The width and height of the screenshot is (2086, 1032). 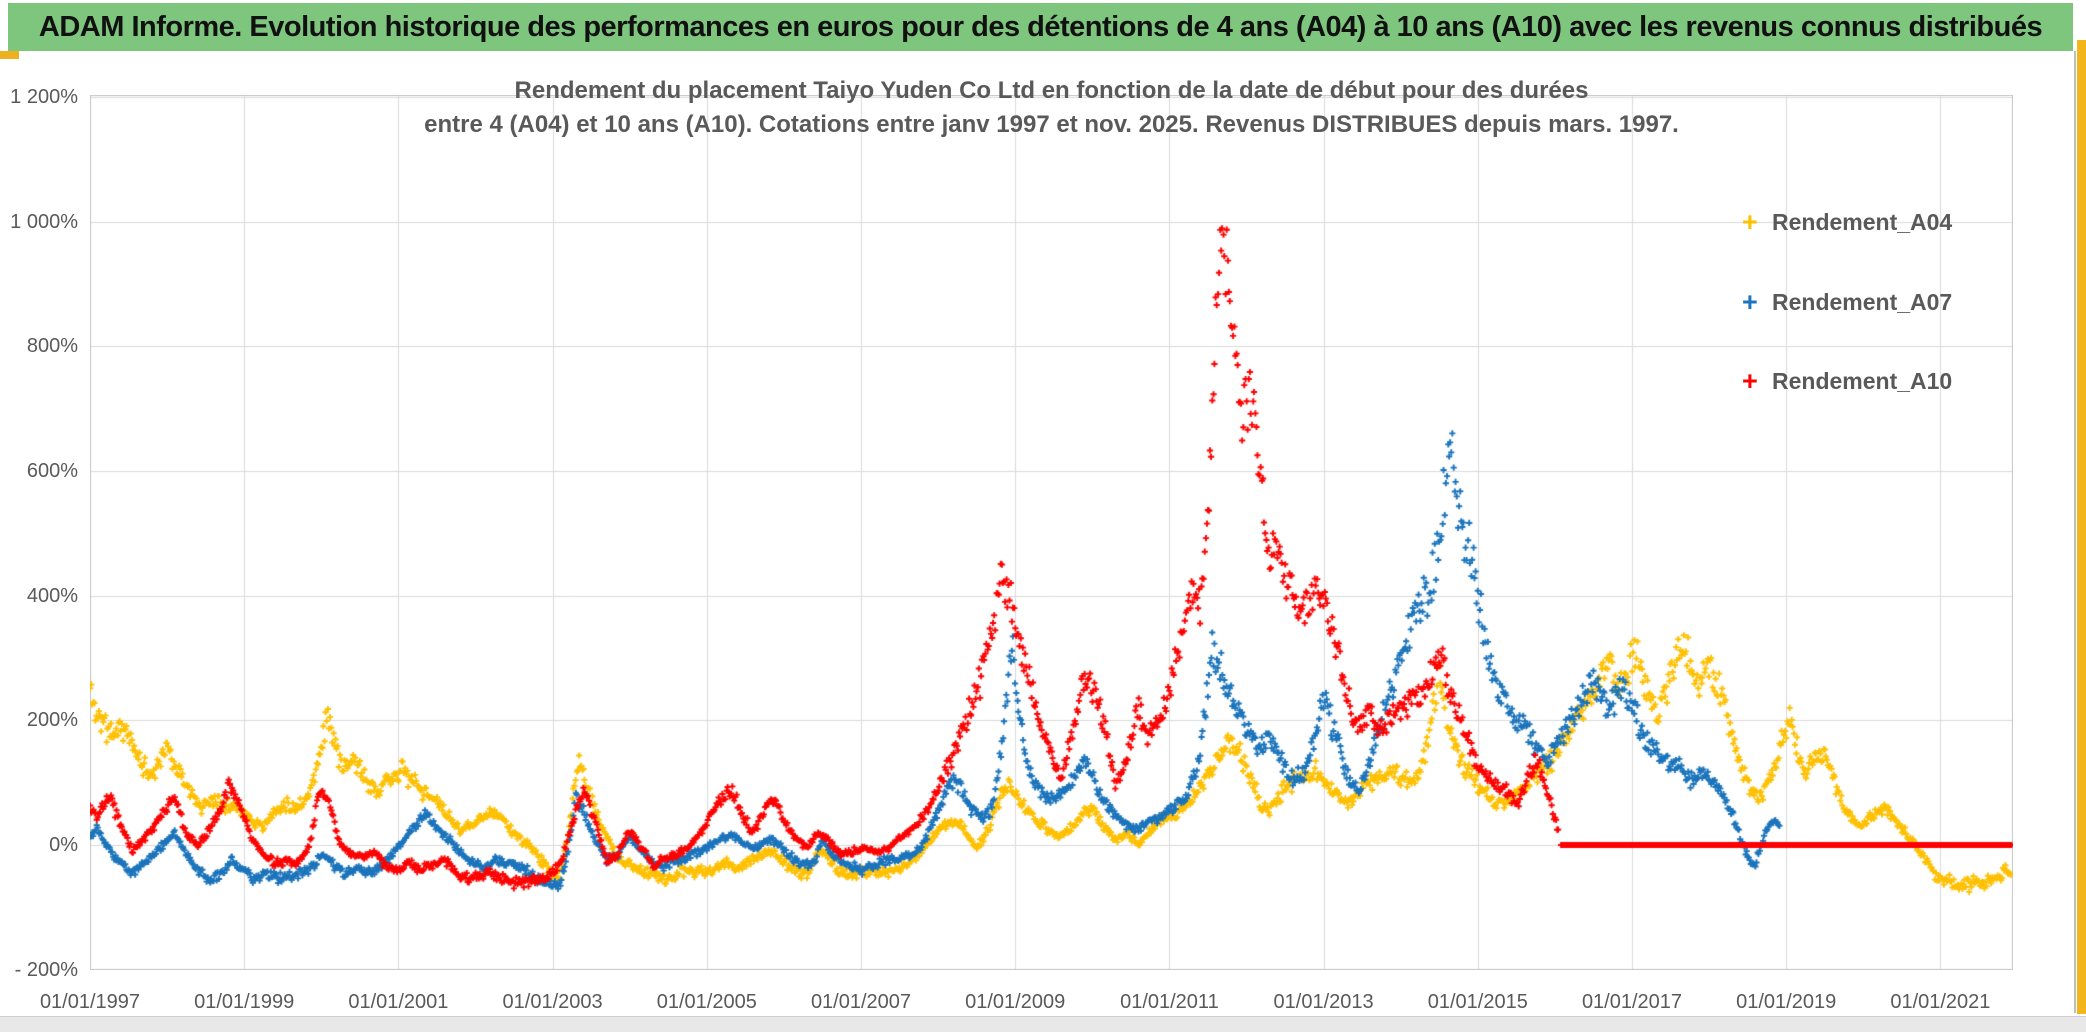 I want to click on legend-label: Rendement_A10, so click(x=1862, y=381).